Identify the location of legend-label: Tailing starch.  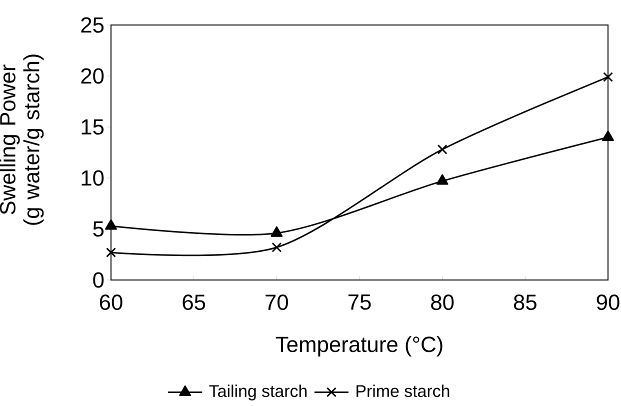
(258, 392).